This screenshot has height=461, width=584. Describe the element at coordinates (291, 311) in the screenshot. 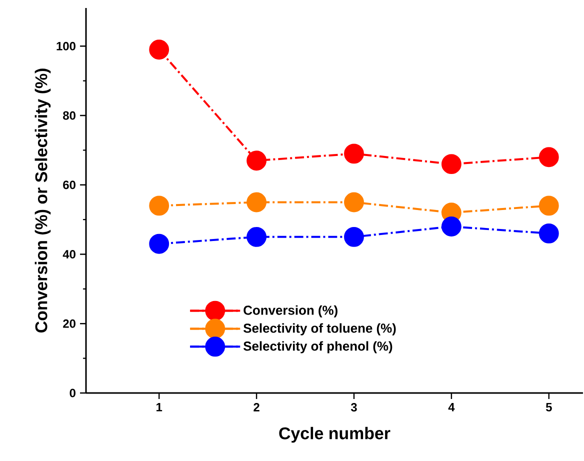

I see `legend-label: Conversion (%)` at that location.